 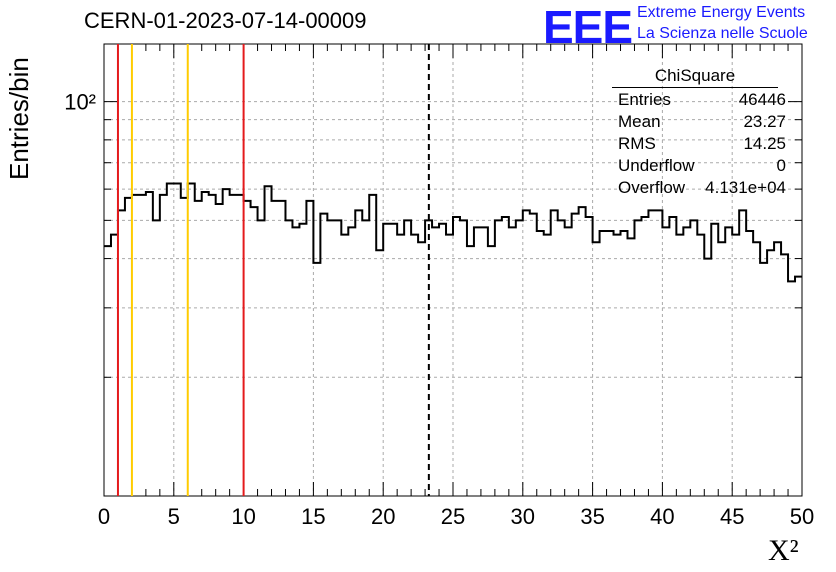 What do you see at coordinates (802, 516) in the screenshot?
I see `x-tick-label: 50` at bounding box center [802, 516].